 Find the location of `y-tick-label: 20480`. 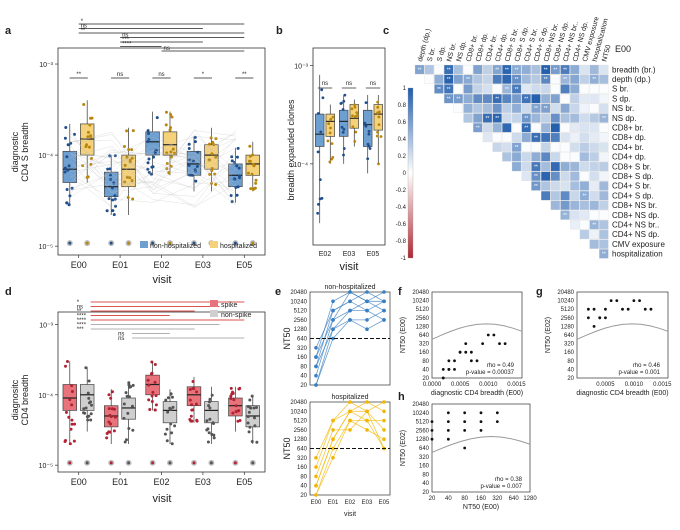

y-tick-label: 20480 is located at coordinates (420, 293).